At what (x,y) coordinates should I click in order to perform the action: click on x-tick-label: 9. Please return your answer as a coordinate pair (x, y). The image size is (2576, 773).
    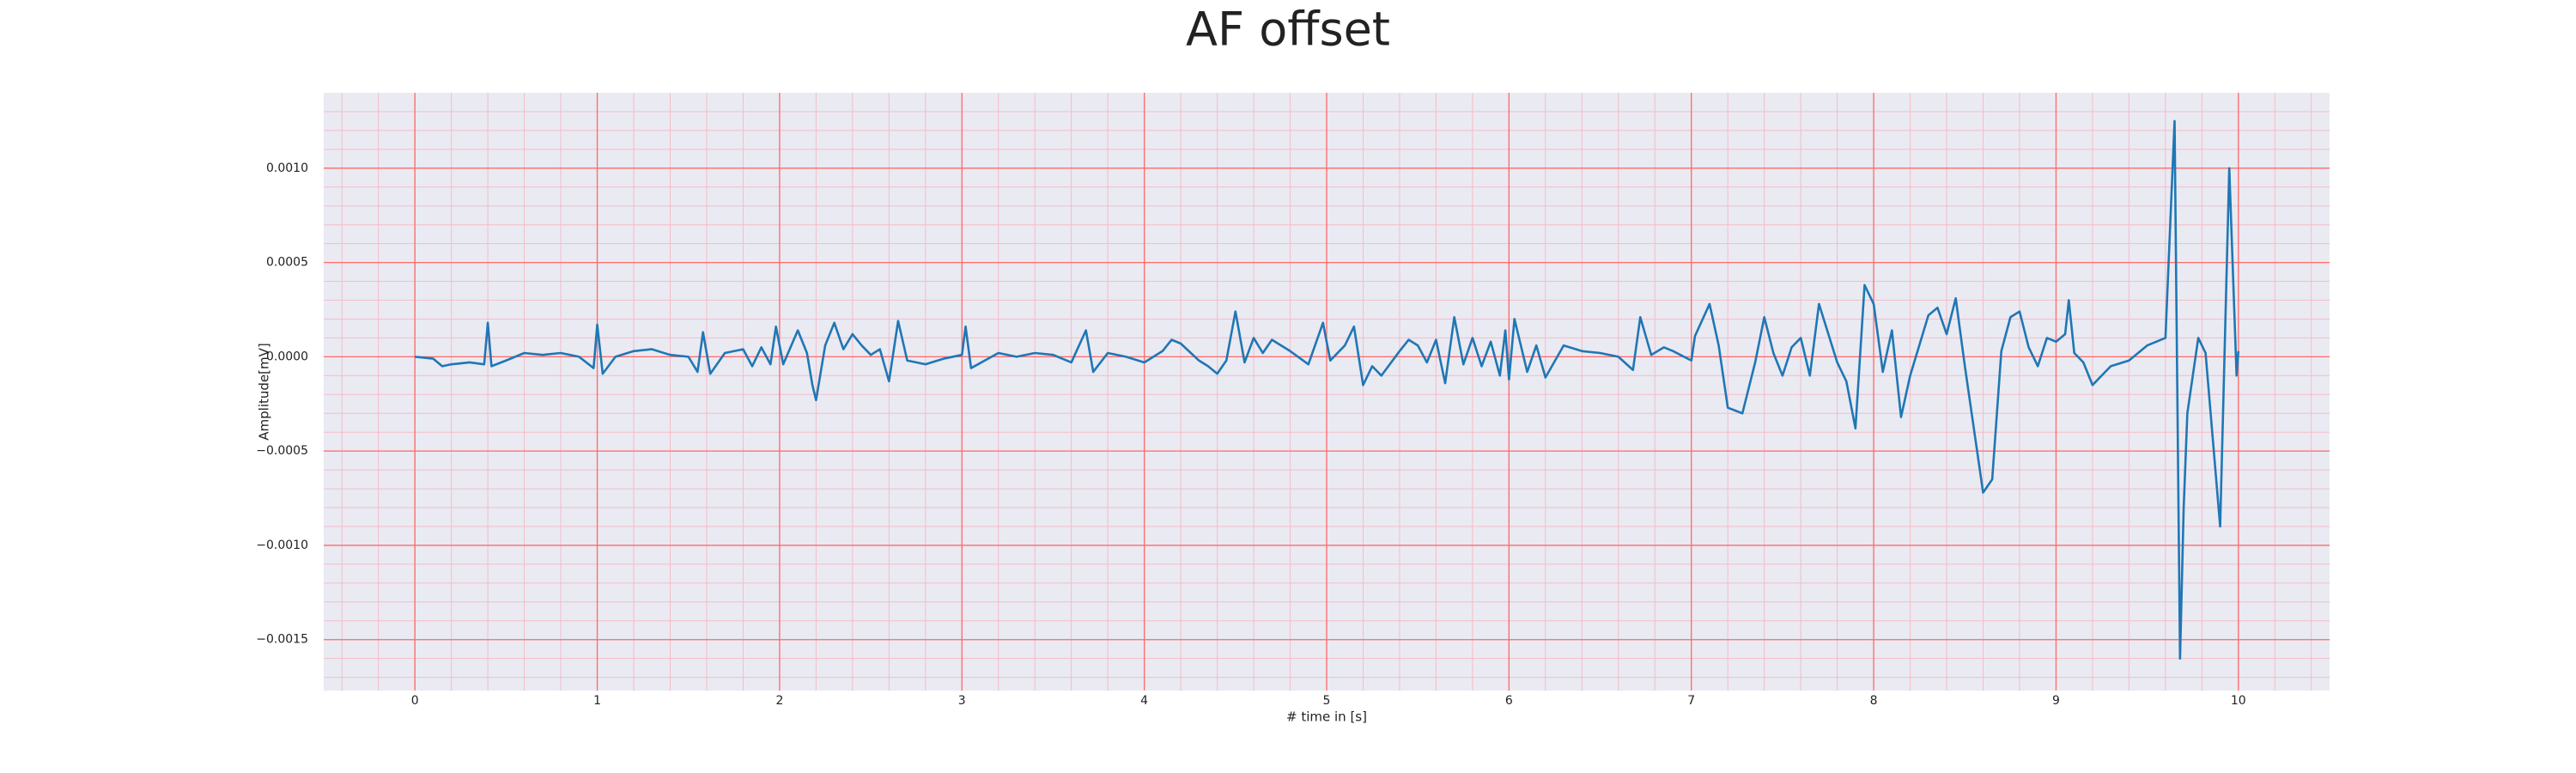
    Looking at the image, I should click on (2056, 701).